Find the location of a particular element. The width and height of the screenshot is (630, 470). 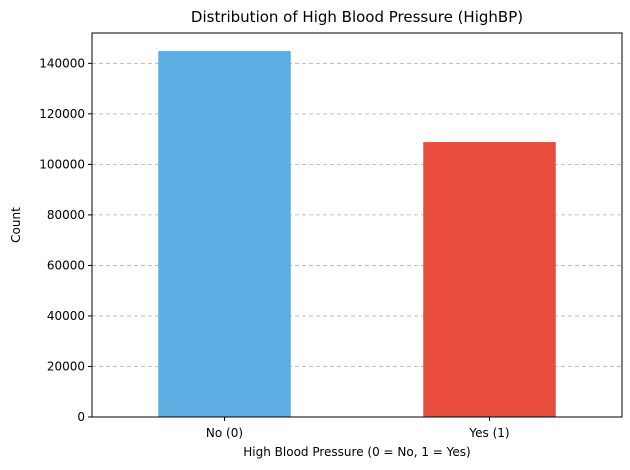

y-tick-label: 60000 is located at coordinates (66, 265).